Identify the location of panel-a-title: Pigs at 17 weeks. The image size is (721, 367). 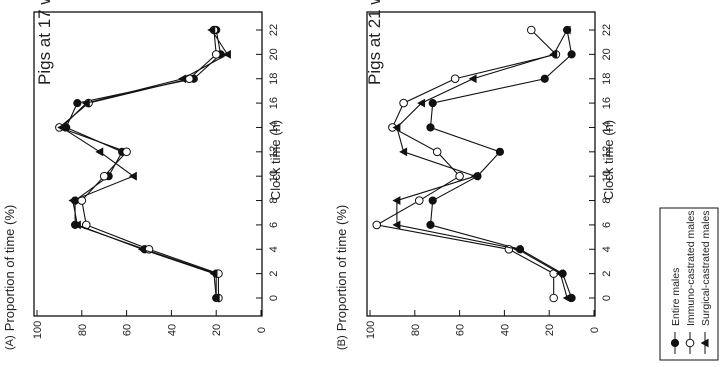
(44, 42).